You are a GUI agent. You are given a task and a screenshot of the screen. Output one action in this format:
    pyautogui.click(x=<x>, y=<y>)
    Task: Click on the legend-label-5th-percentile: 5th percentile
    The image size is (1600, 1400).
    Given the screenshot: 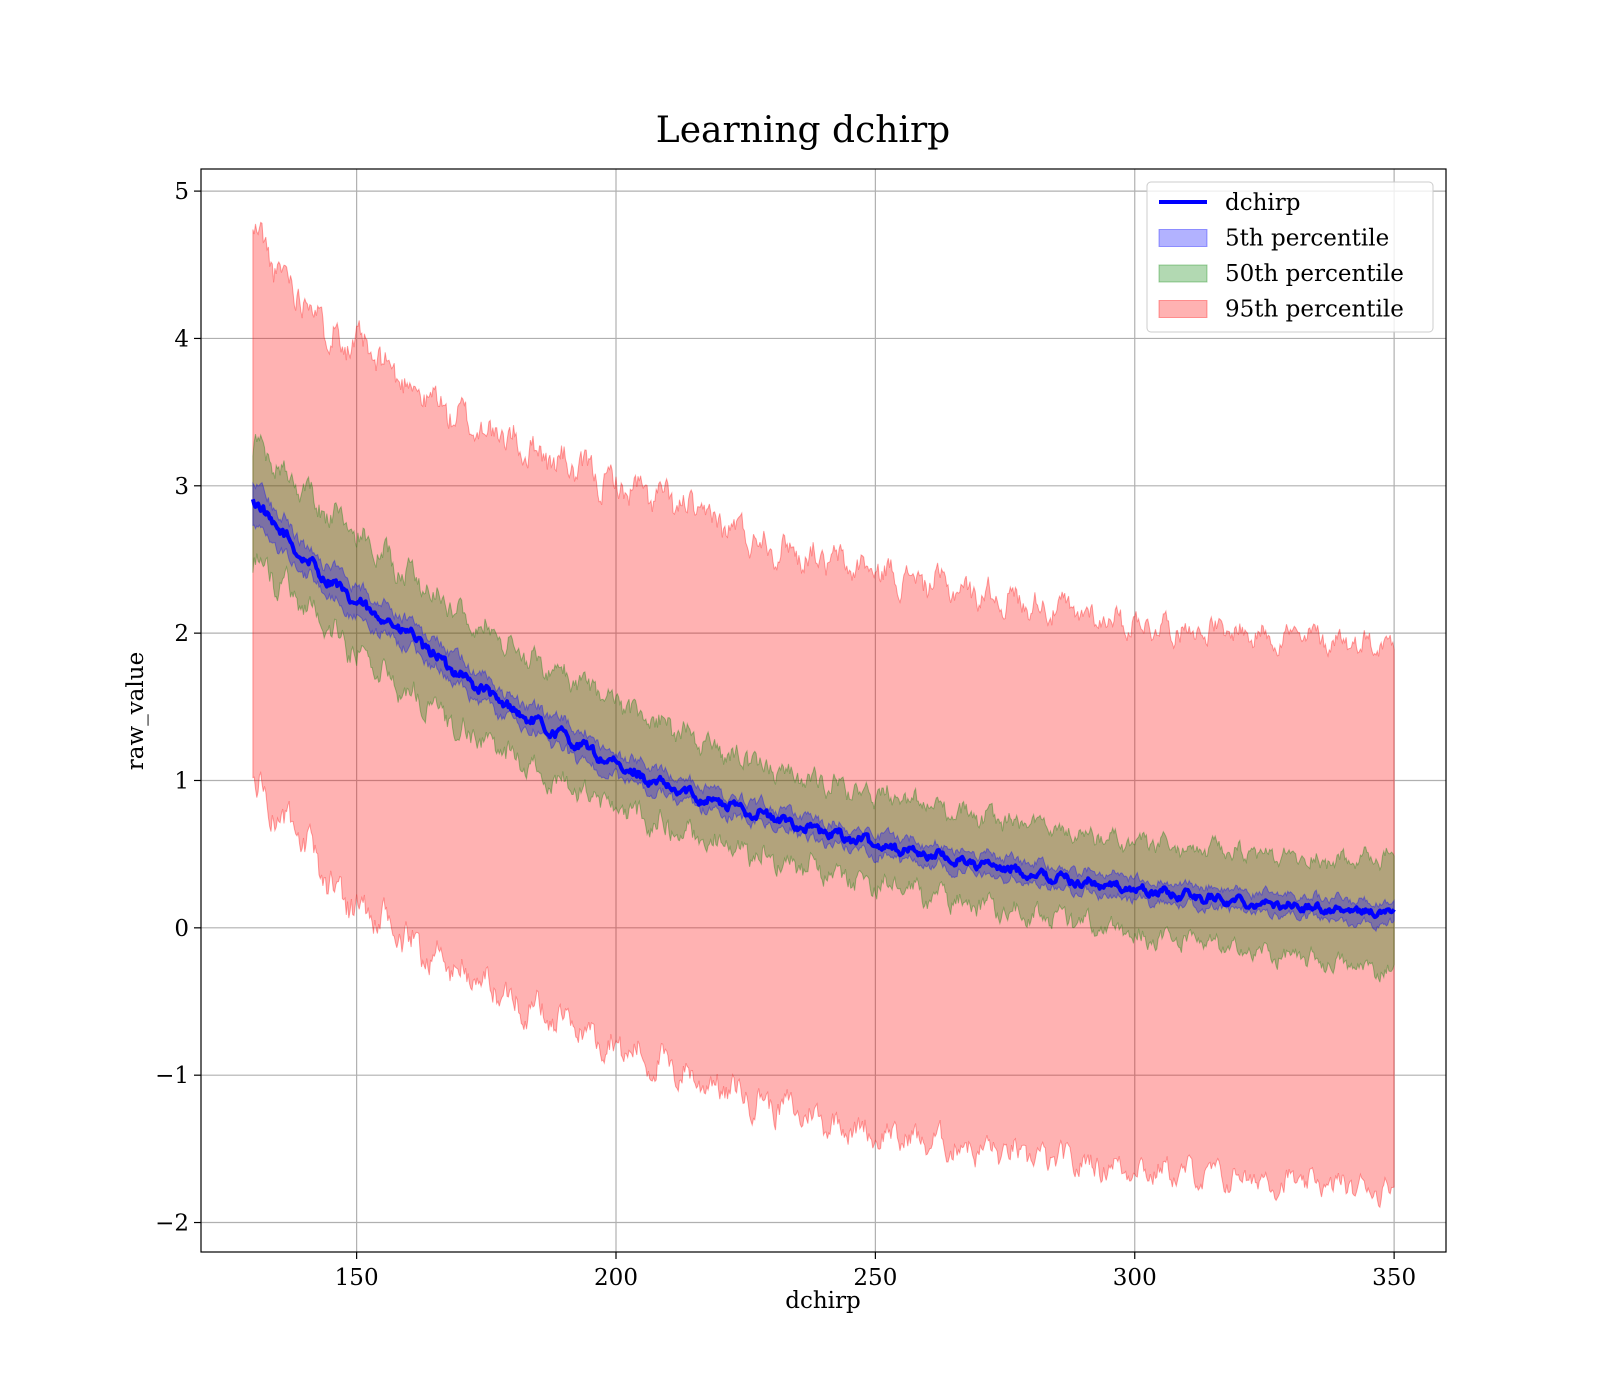 What is the action you would take?
    pyautogui.click(x=1307, y=239)
    